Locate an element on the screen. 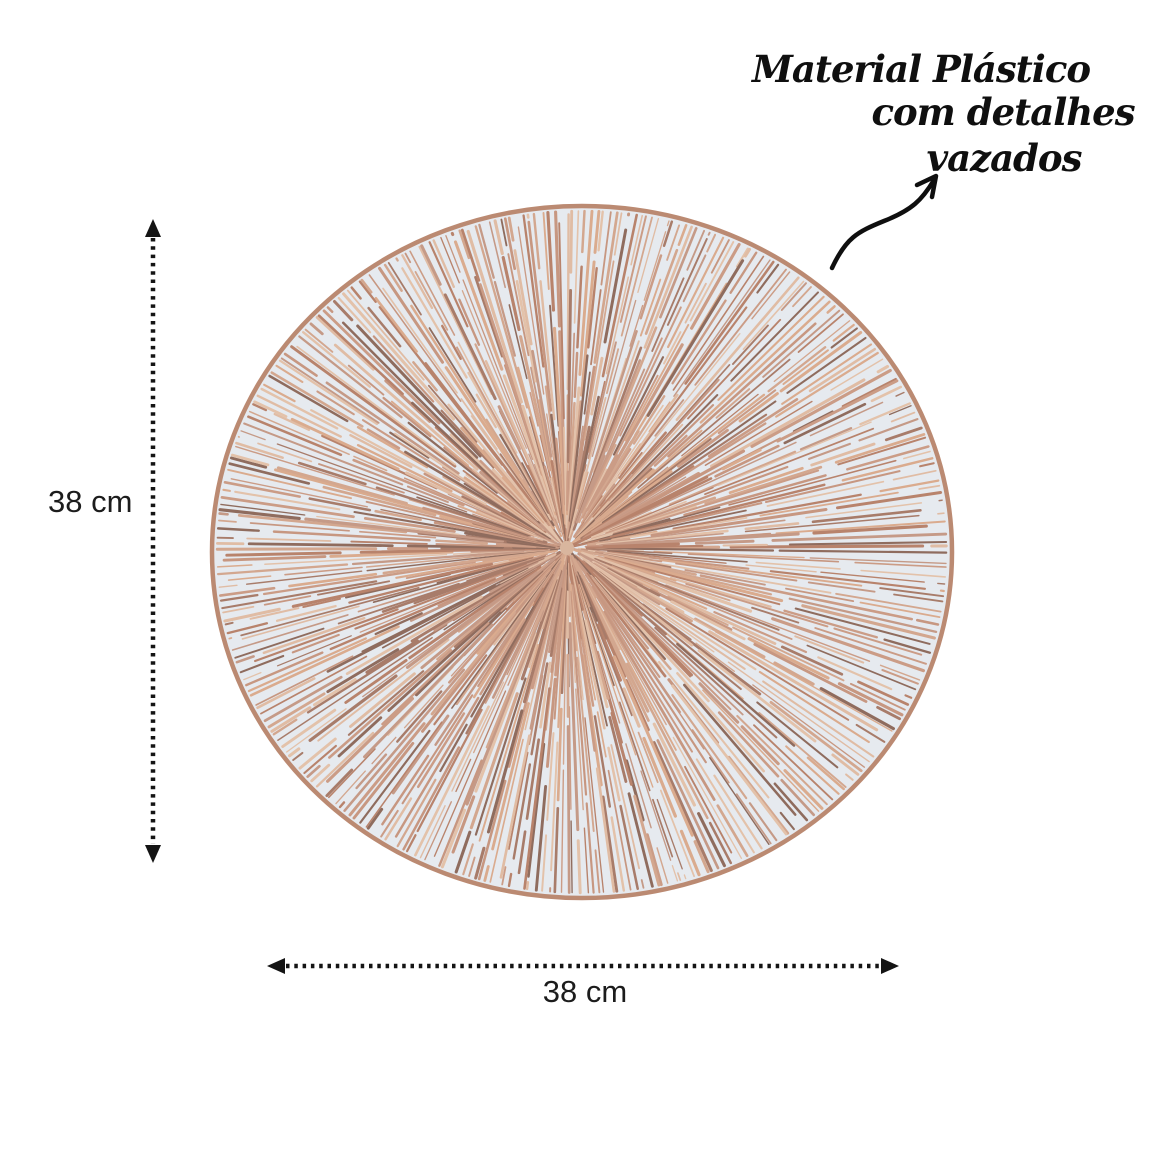 This screenshot has height=1158, width=1160. arrowhead-right-icon is located at coordinates (890, 966).